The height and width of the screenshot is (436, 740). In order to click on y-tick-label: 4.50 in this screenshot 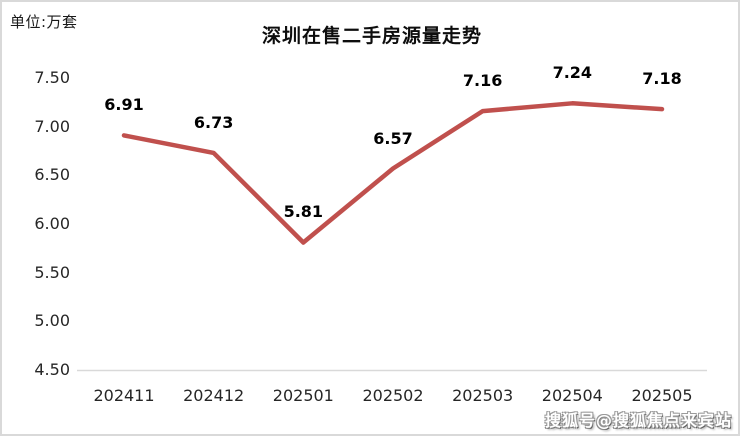, I will do `click(52, 369)`.